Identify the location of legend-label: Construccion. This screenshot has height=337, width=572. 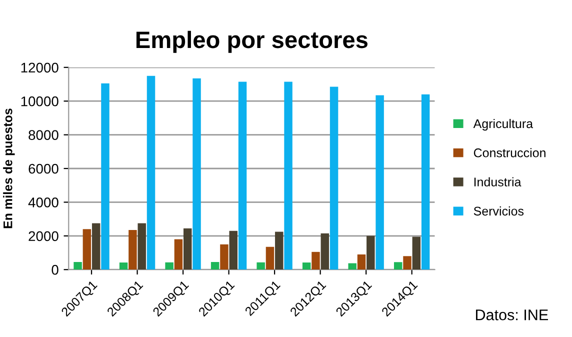
(510, 153).